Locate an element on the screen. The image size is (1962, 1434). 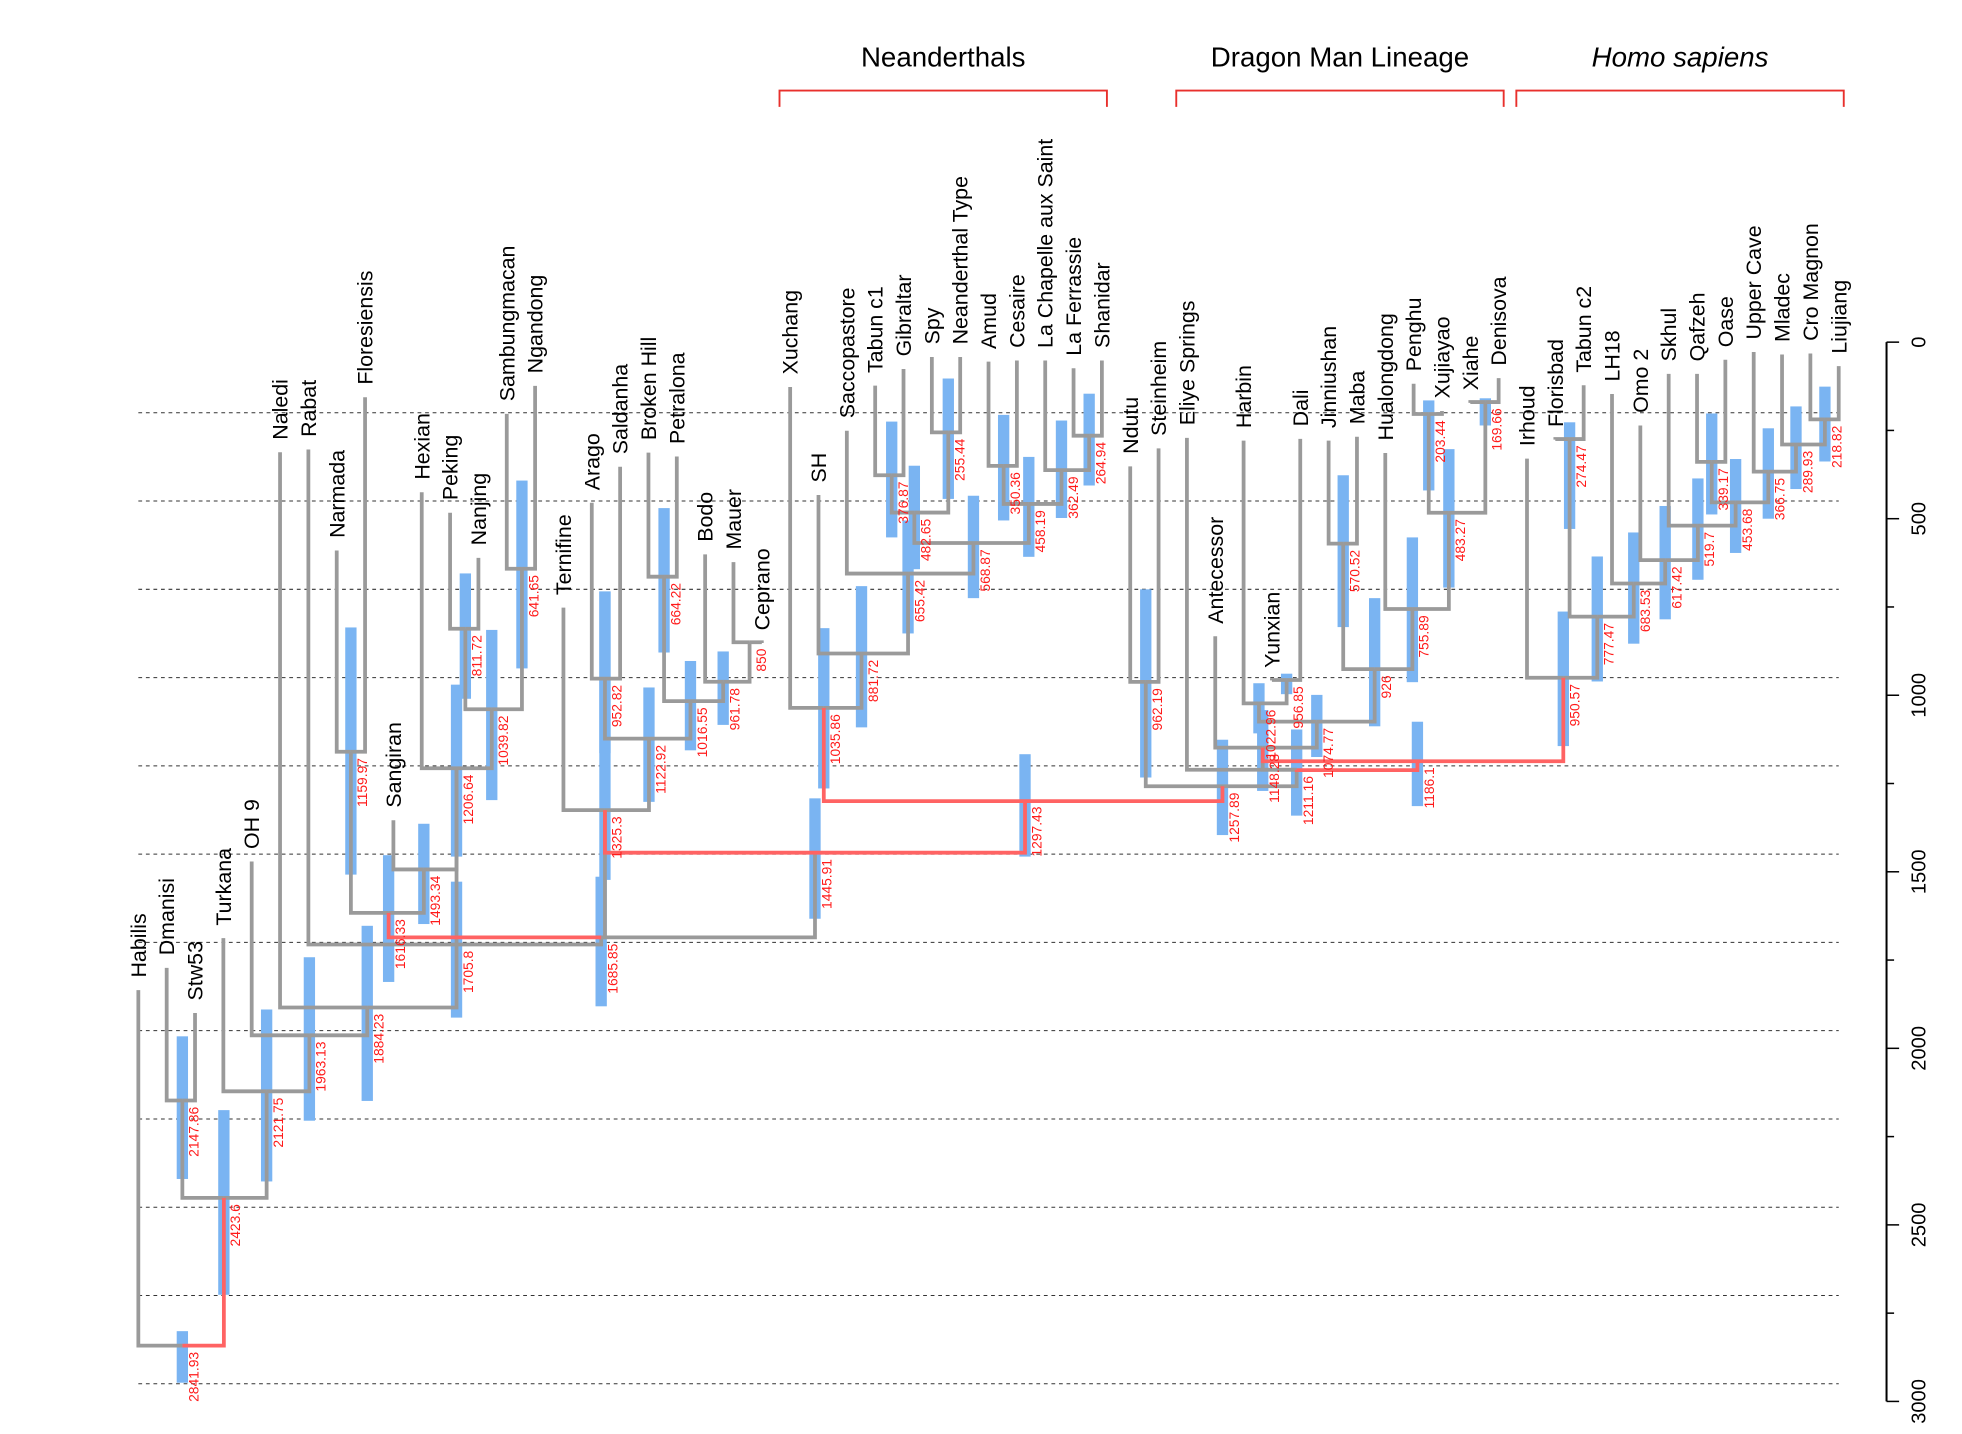
tip-label-xujiayao: Xujiayao is located at coordinates (1443, 357).